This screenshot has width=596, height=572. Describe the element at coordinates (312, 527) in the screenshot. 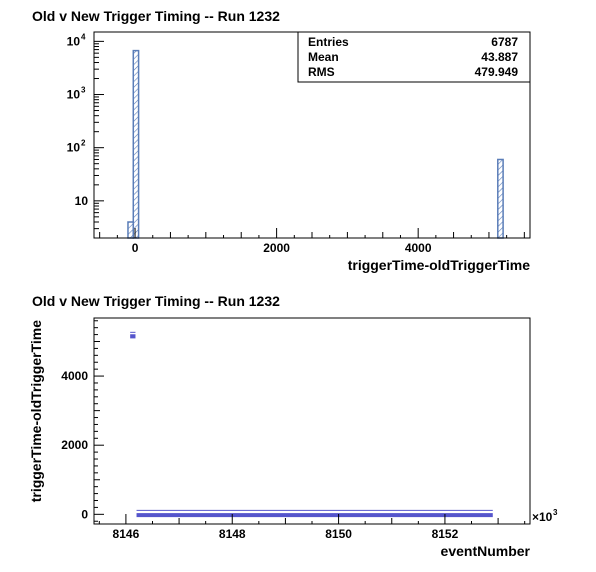

I see `scatter-x-axis: 8146 8148 8150 8152` at that location.